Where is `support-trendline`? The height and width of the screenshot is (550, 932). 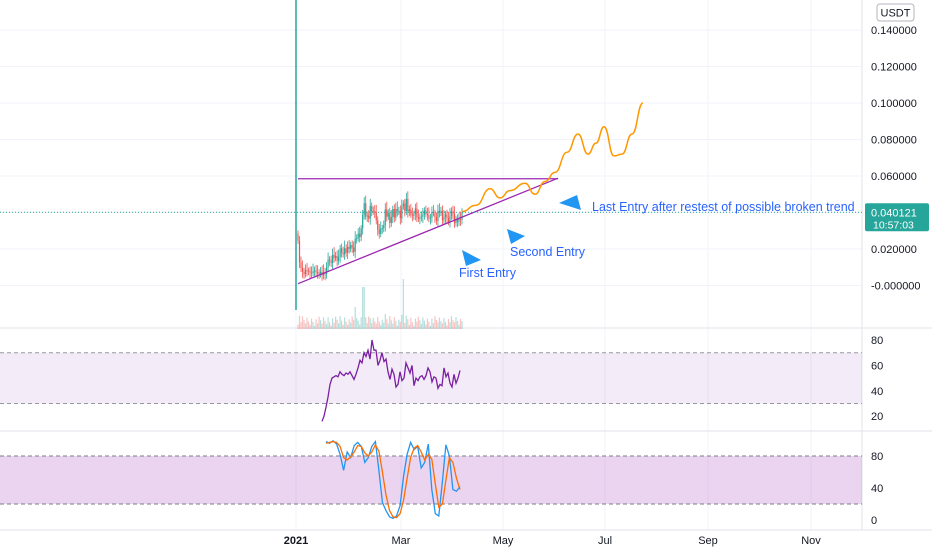
support-trendline is located at coordinates (428, 231).